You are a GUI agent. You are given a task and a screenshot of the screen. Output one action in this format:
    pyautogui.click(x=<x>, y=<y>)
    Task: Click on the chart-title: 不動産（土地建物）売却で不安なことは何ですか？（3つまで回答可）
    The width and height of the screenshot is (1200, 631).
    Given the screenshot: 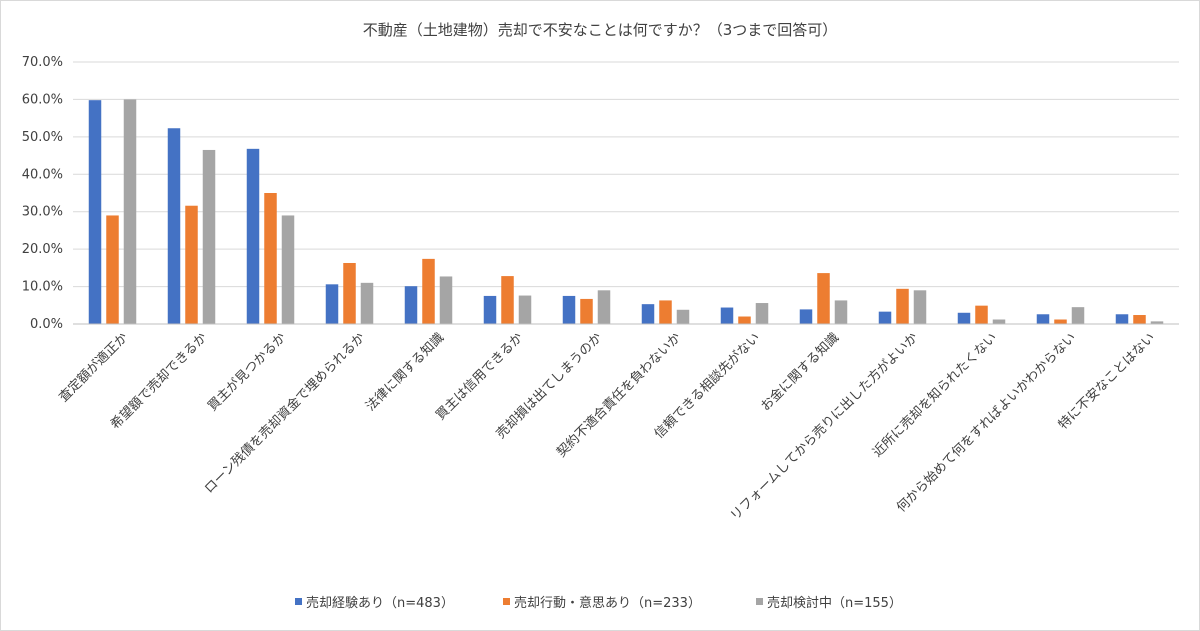 What is the action you would take?
    pyautogui.click(x=600, y=30)
    